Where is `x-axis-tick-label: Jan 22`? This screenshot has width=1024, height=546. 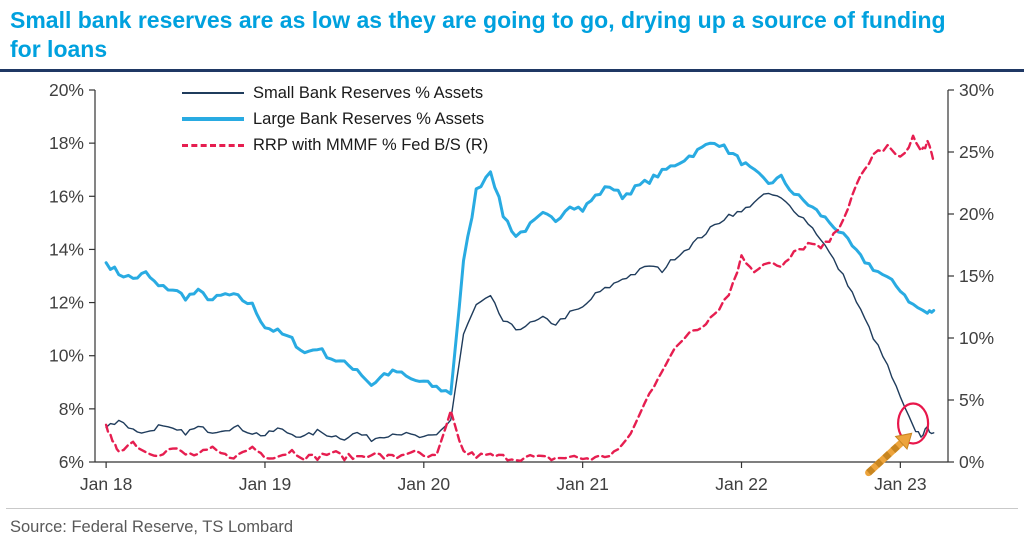
x-axis-tick-label: Jan 22 is located at coordinates (741, 484).